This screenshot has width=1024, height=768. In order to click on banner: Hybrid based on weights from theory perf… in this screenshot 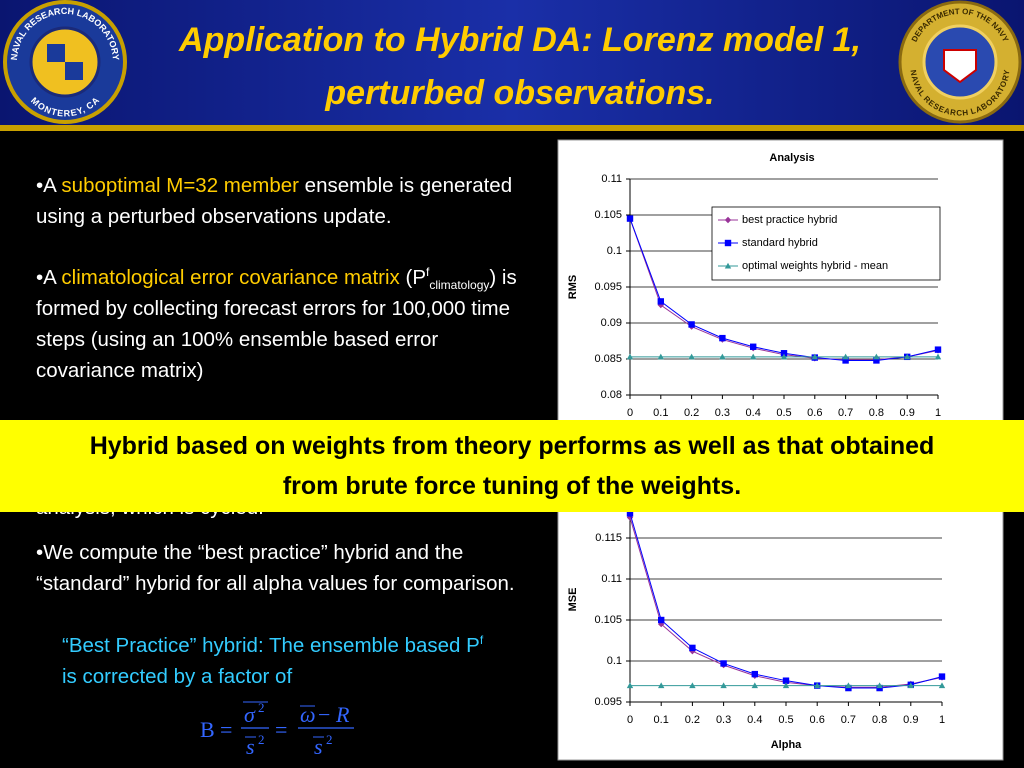, I will do `click(512, 466)`.